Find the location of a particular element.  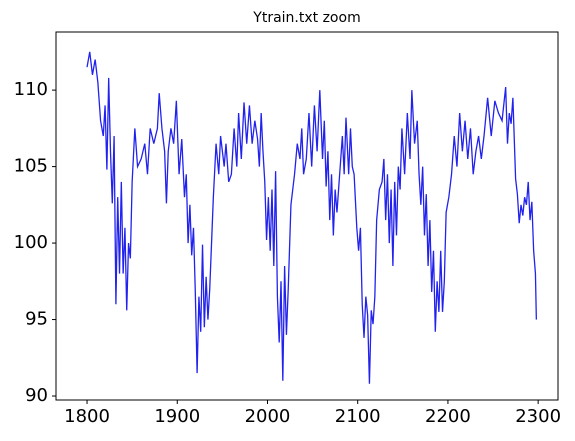

x-tick-label: 1900 is located at coordinates (177, 416).